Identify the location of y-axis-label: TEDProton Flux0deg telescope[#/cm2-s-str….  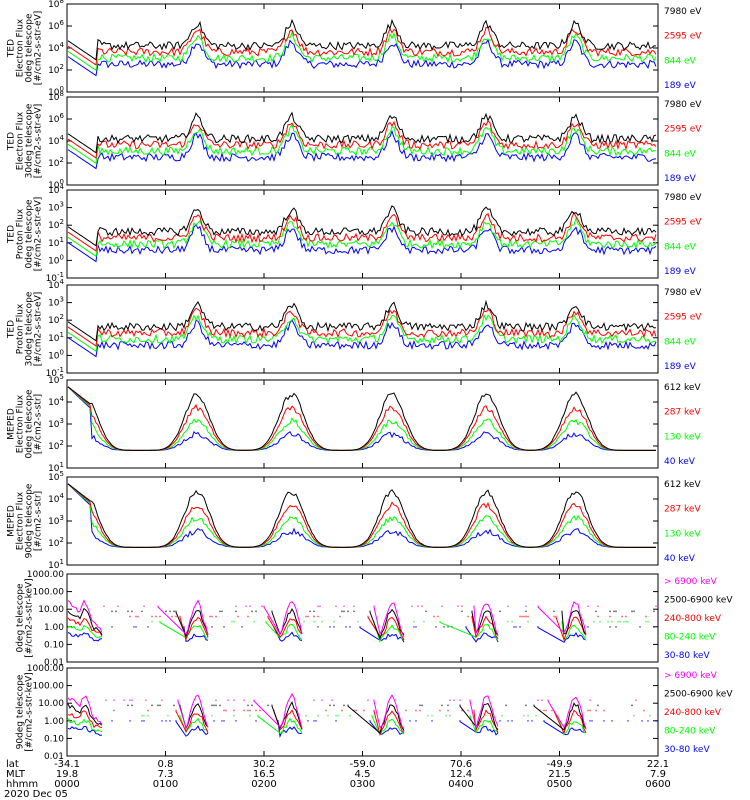
(25, 234).